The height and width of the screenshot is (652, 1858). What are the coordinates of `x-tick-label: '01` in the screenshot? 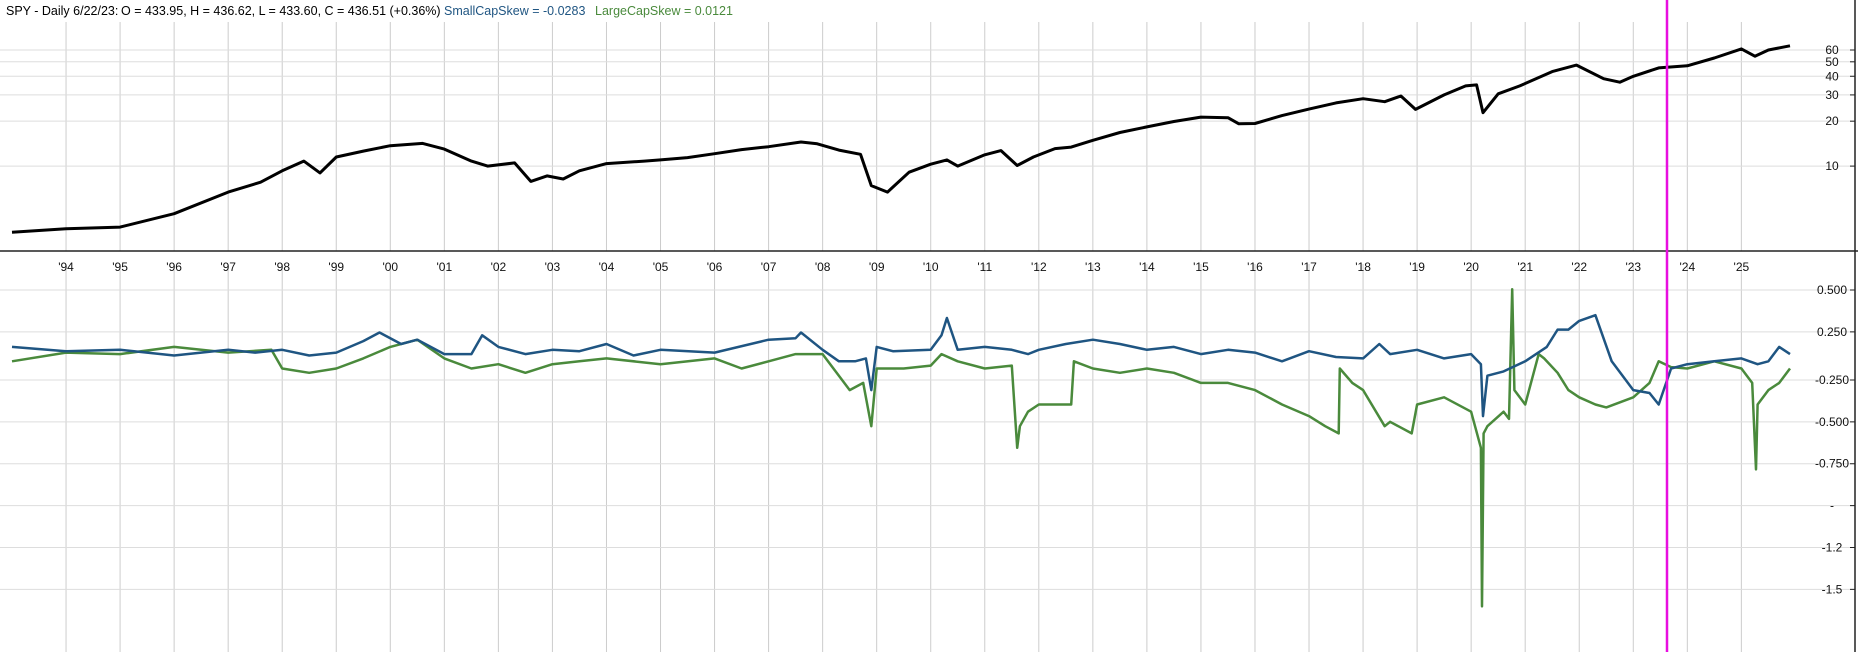 It's located at (445, 267).